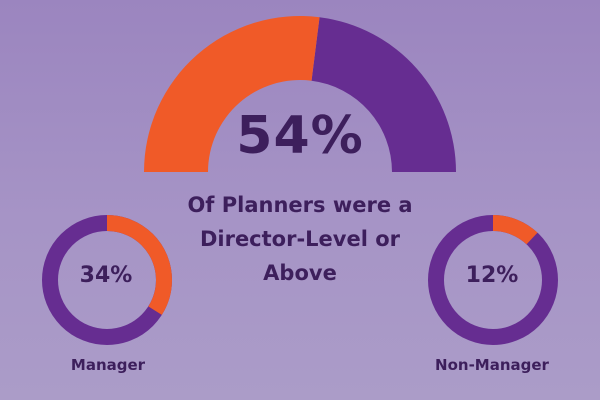 The height and width of the screenshot is (400, 600). Describe the element at coordinates (300, 136) in the screenshot. I see `gauge-percentage: 54%` at that location.